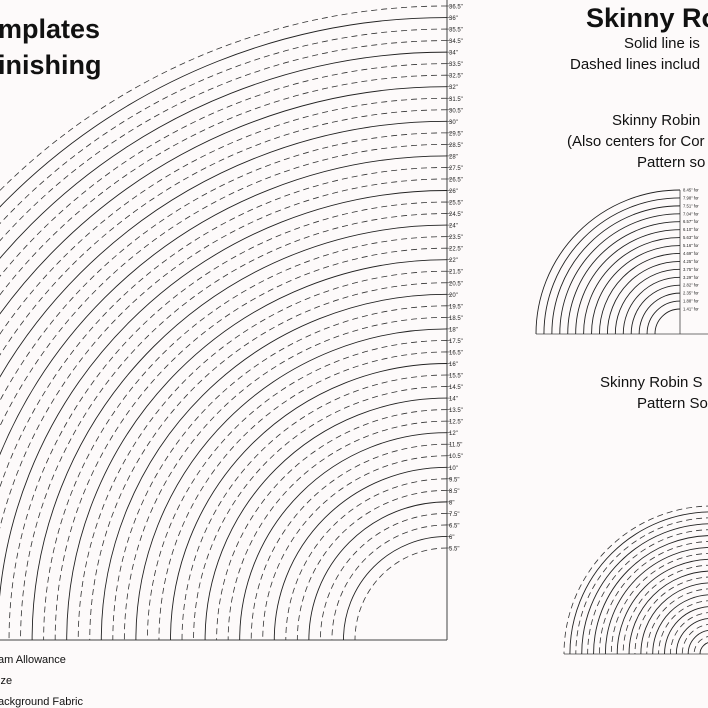  I want to click on left-title-line-1: mplates, so click(50, 29).